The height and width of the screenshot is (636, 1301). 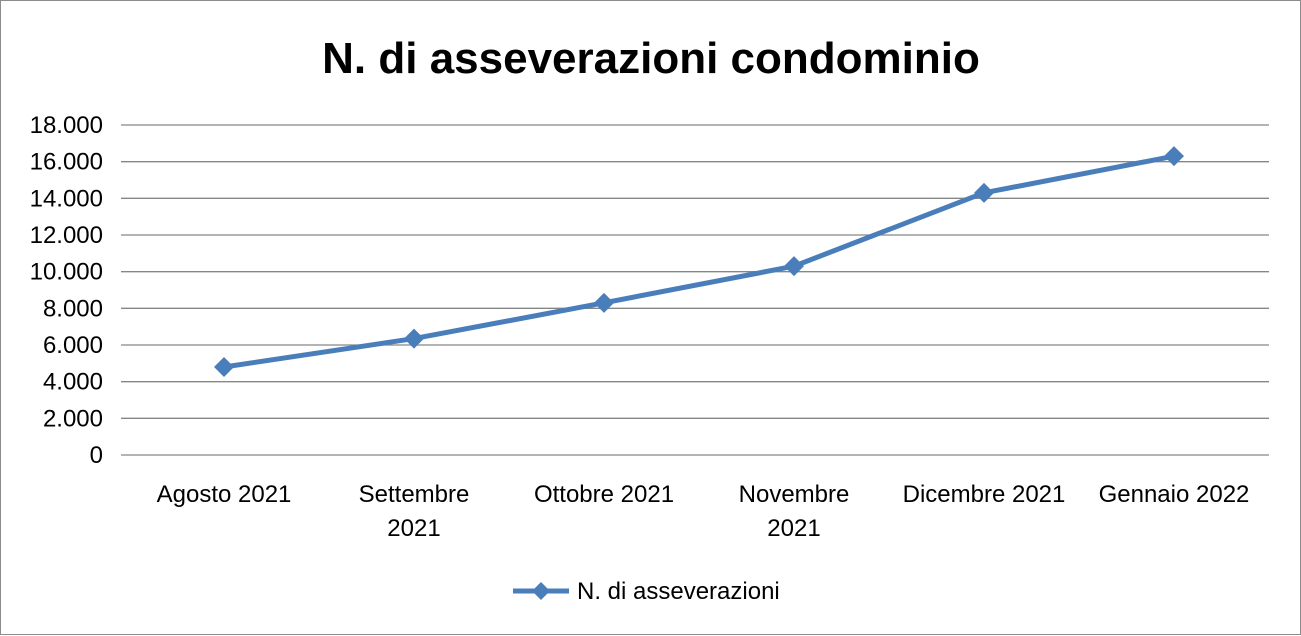 What do you see at coordinates (66, 162) in the screenshot?
I see `y-tick-label: 16.000` at bounding box center [66, 162].